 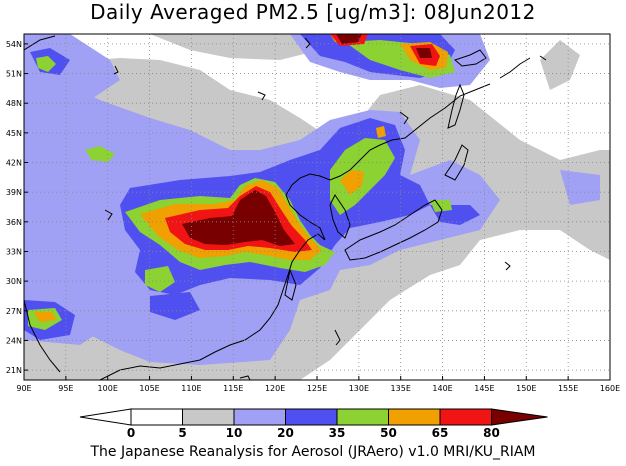 I want to click on colorbar-level-label: 0, so click(x=131, y=433).